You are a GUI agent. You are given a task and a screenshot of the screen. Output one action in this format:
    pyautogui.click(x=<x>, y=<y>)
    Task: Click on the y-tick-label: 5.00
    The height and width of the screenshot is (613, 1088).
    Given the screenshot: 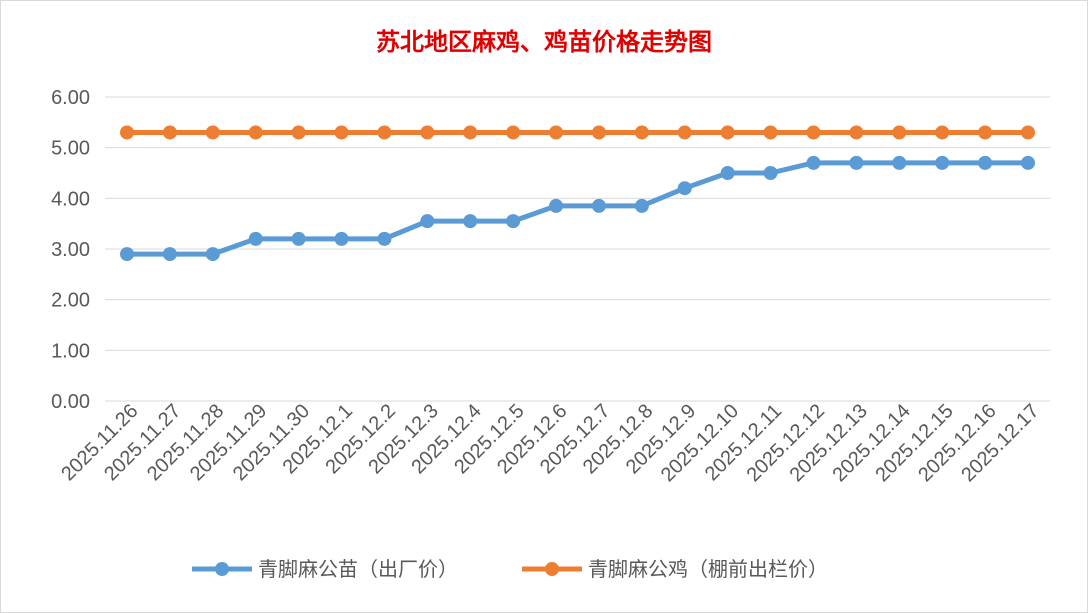 What is the action you would take?
    pyautogui.click(x=70, y=149)
    